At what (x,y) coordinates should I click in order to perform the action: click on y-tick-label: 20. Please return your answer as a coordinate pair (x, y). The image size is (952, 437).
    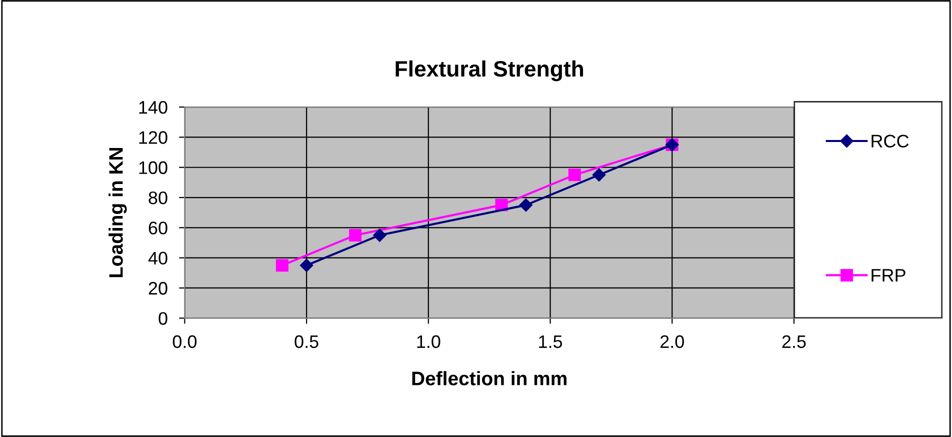
    Looking at the image, I should click on (158, 288).